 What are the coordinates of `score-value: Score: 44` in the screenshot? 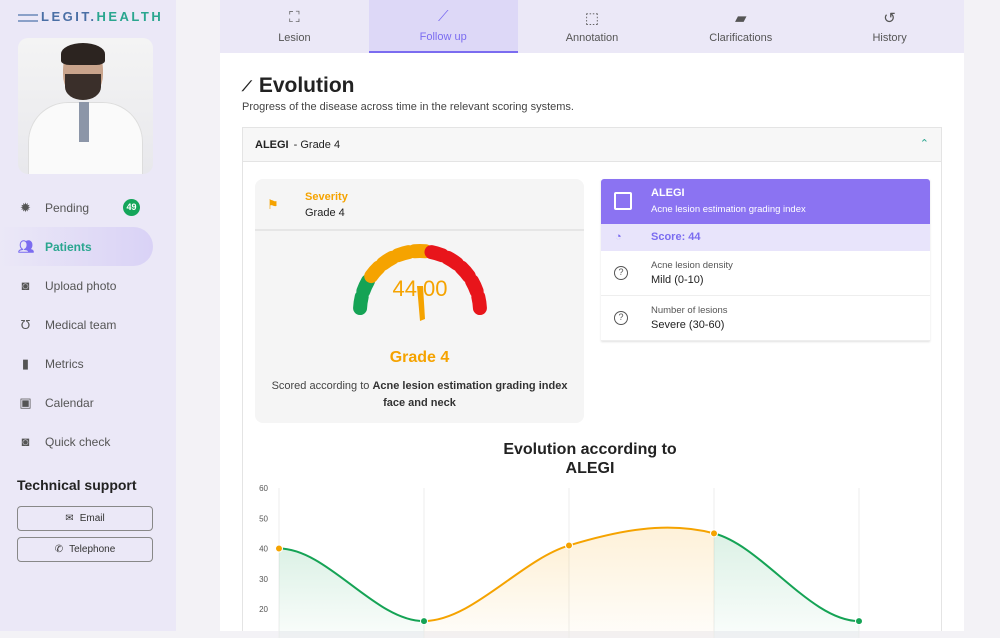 It's located at (676, 237).